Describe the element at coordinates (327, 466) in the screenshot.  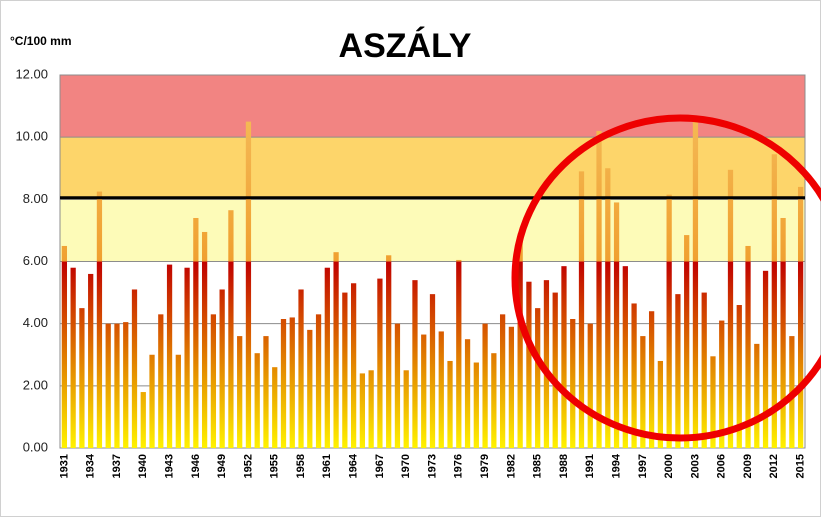
I see `x-tick-label: 1961` at that location.